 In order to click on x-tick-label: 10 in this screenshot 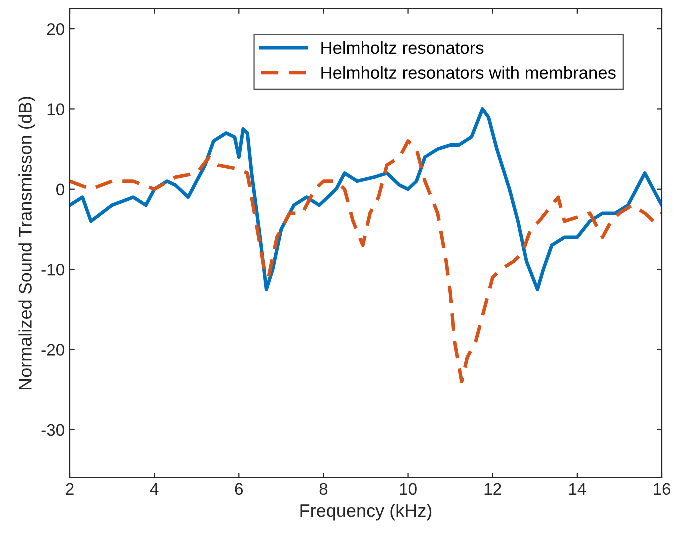, I will do `click(408, 489)`.